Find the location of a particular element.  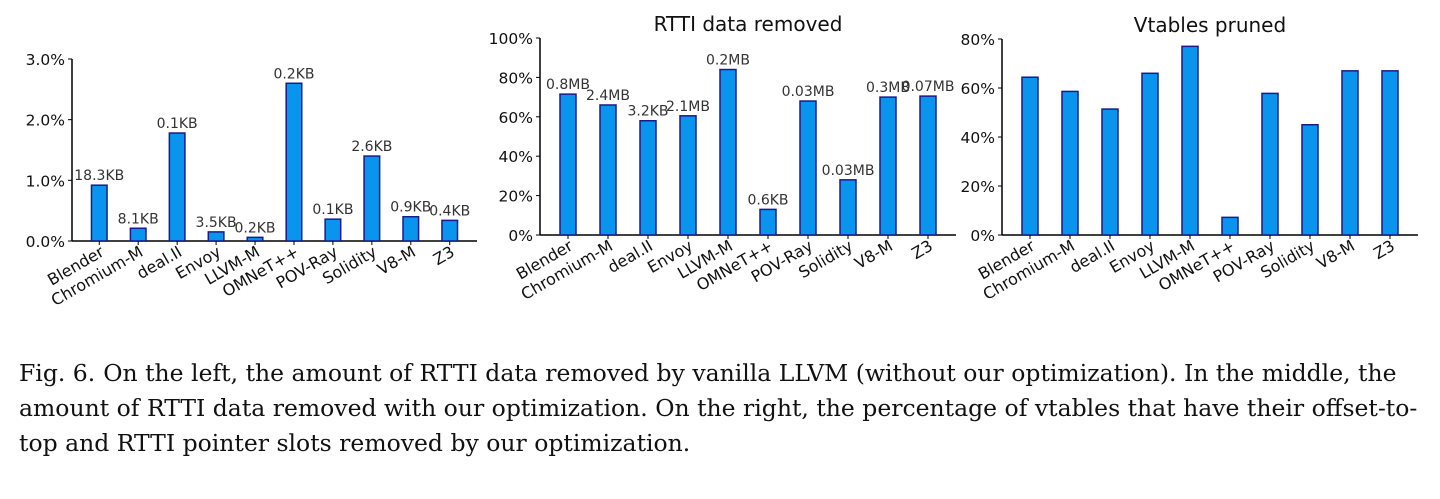

chart-title: Vtables pruned is located at coordinates (1210, 25).